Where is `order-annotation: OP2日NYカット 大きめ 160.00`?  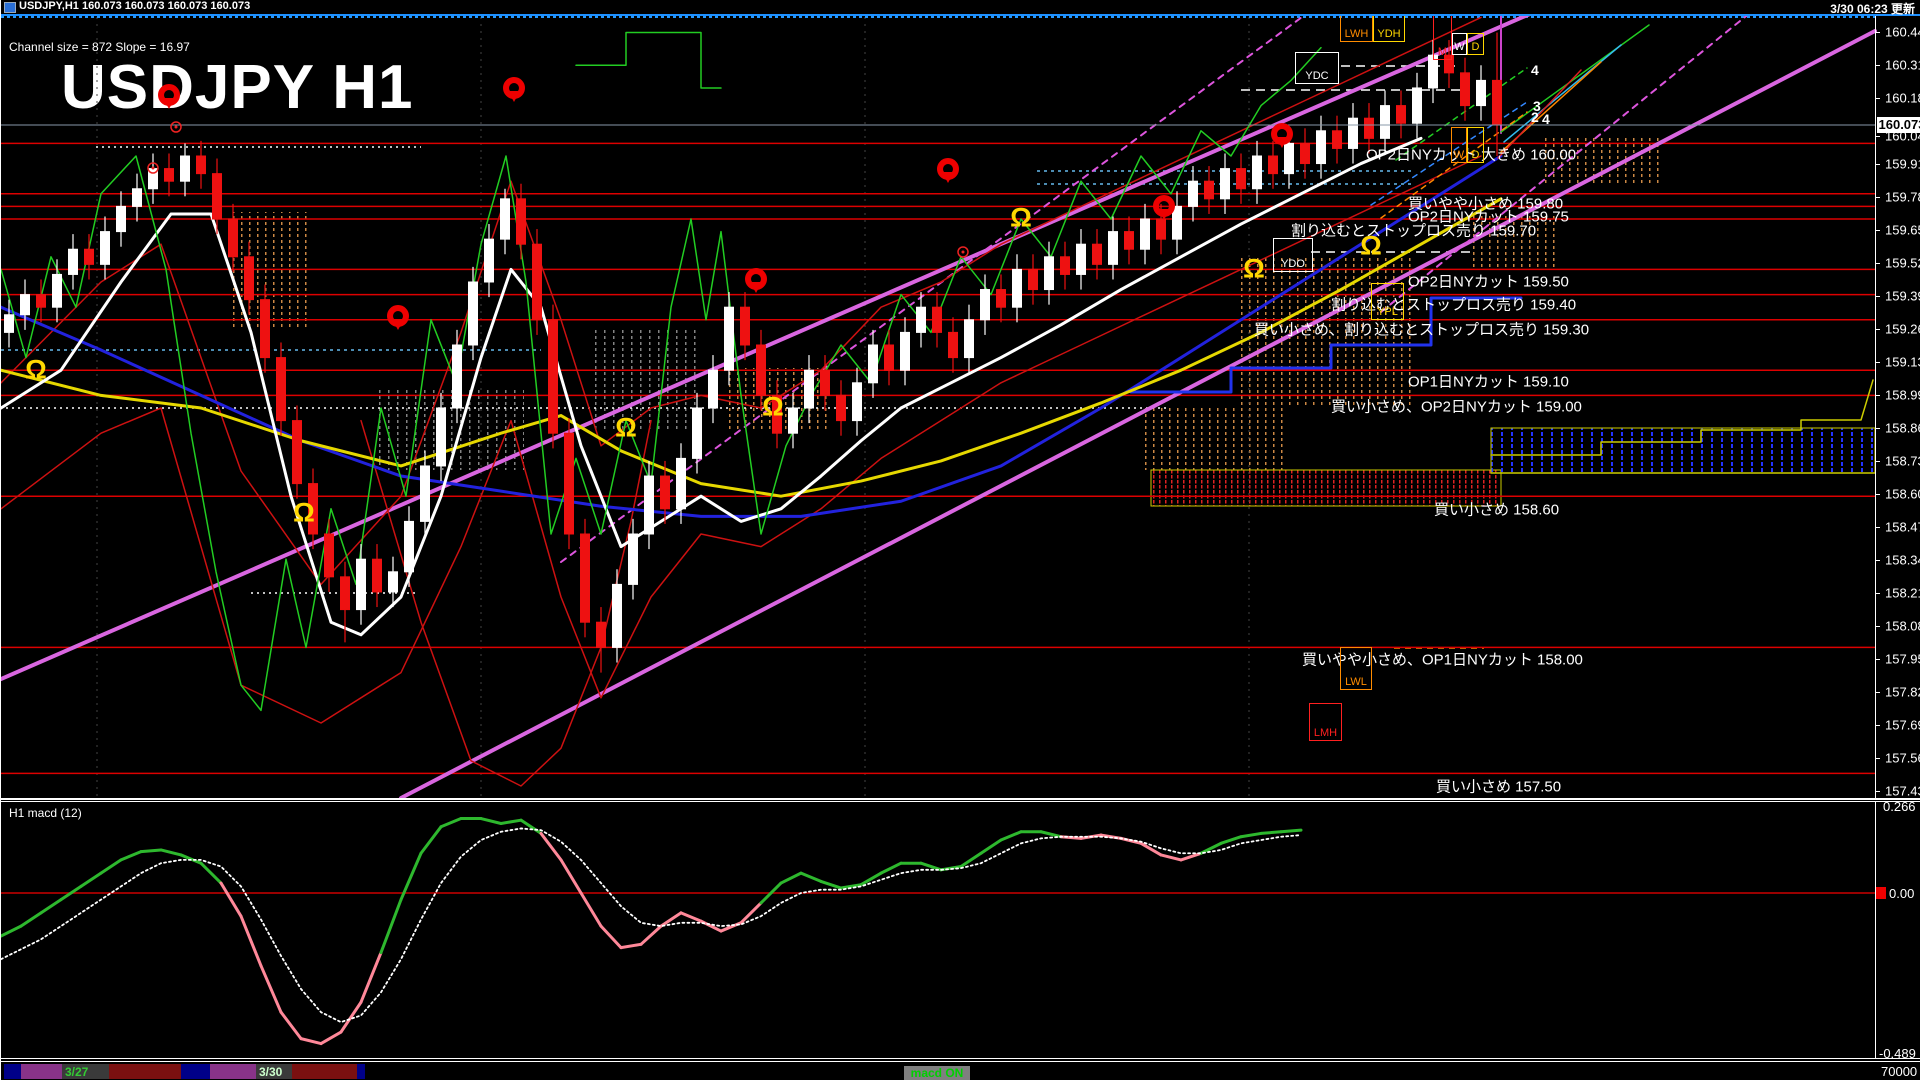 order-annotation: OP2日NYカット 大きめ 160.00 is located at coordinates (1471, 155).